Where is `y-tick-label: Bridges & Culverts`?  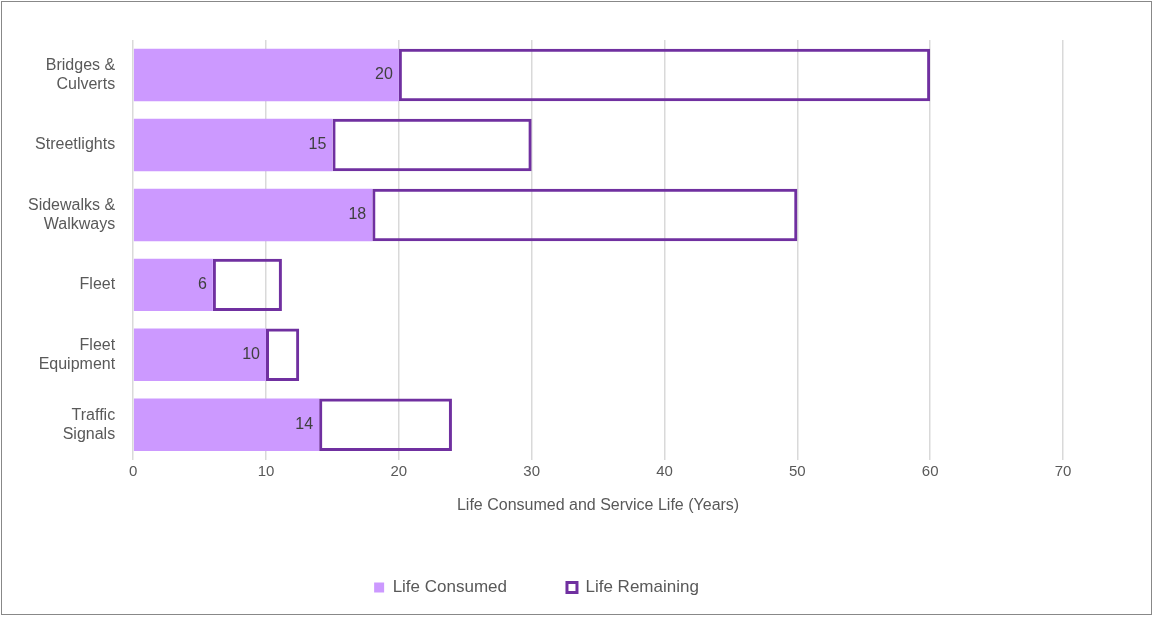
y-tick-label: Bridges & Culverts is located at coordinates (80, 73).